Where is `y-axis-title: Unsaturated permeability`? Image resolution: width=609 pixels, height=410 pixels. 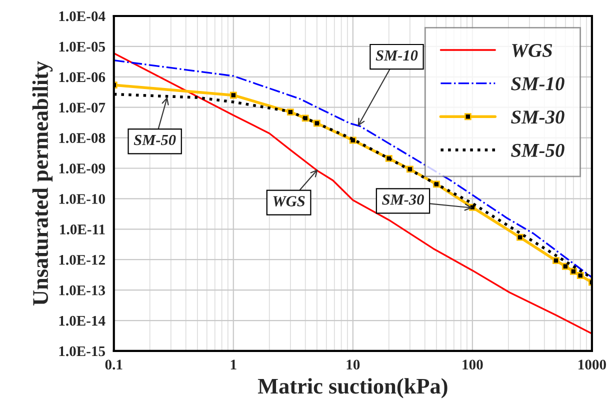 y-axis-title: Unsaturated permeability is located at coordinates (42, 183).